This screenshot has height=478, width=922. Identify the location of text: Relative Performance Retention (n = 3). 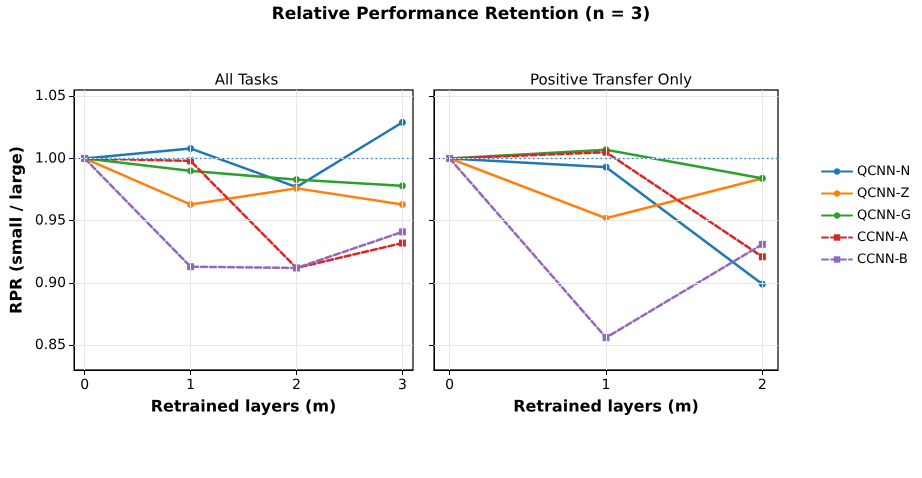
(461, 14).